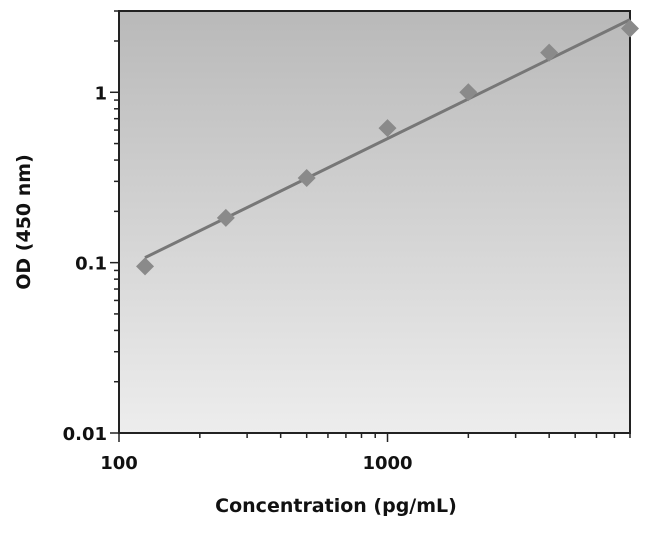 The height and width of the screenshot is (533, 650). What do you see at coordinates (100, 93) in the screenshot?
I see `y-tick-label: 1` at bounding box center [100, 93].